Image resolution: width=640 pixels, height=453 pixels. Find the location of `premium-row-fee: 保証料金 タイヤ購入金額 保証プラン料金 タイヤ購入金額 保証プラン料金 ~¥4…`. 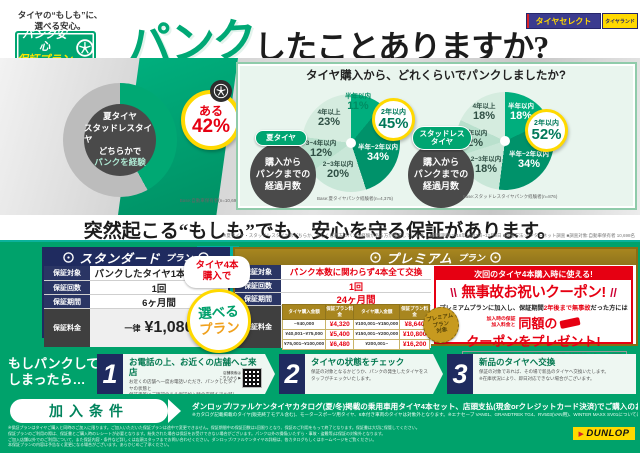

premium-row-fee: 保証料金 タイヤ購入金額 保証プラン料金 タイヤ購入金額 保証プラン料金 ~¥4… is located at coordinates (333, 327).